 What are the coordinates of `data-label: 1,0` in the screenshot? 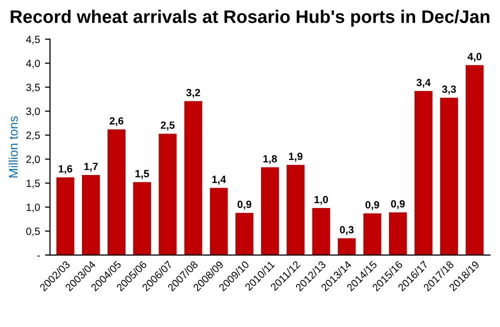 It's located at (321, 200).